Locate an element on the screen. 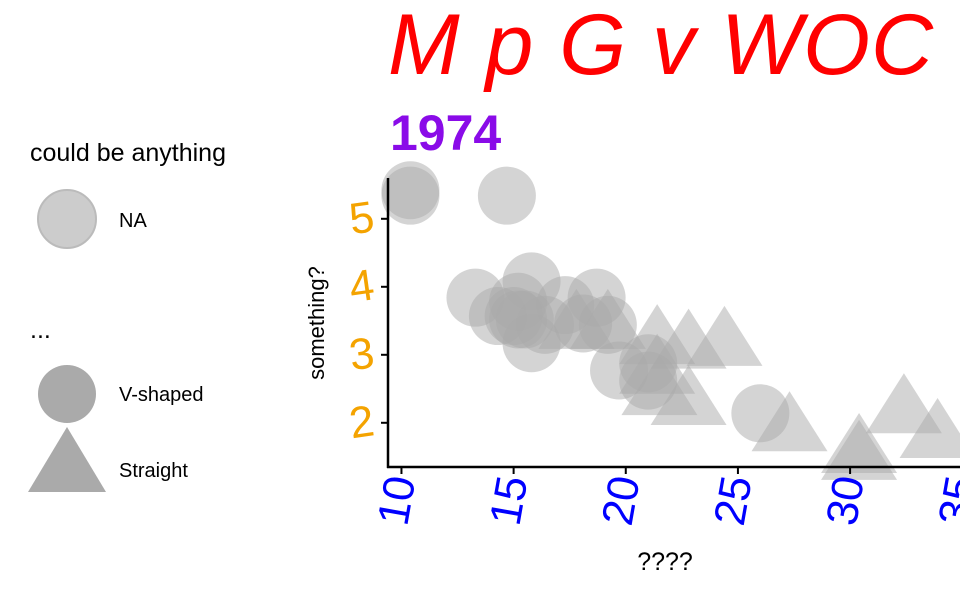  legend-key-straight-triangle is located at coordinates (67, 459).